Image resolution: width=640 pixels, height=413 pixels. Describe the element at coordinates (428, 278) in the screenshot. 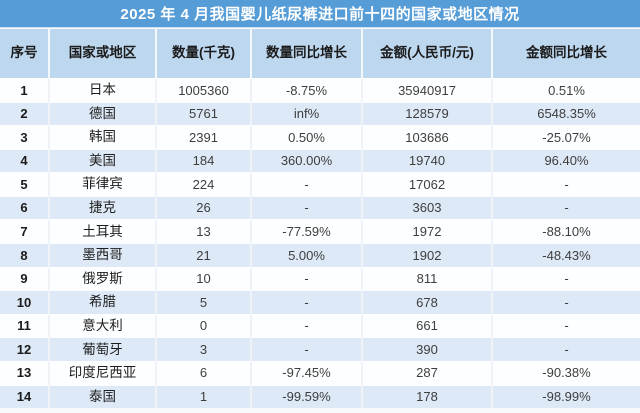

I see `cell-col-amount: 811` at that location.